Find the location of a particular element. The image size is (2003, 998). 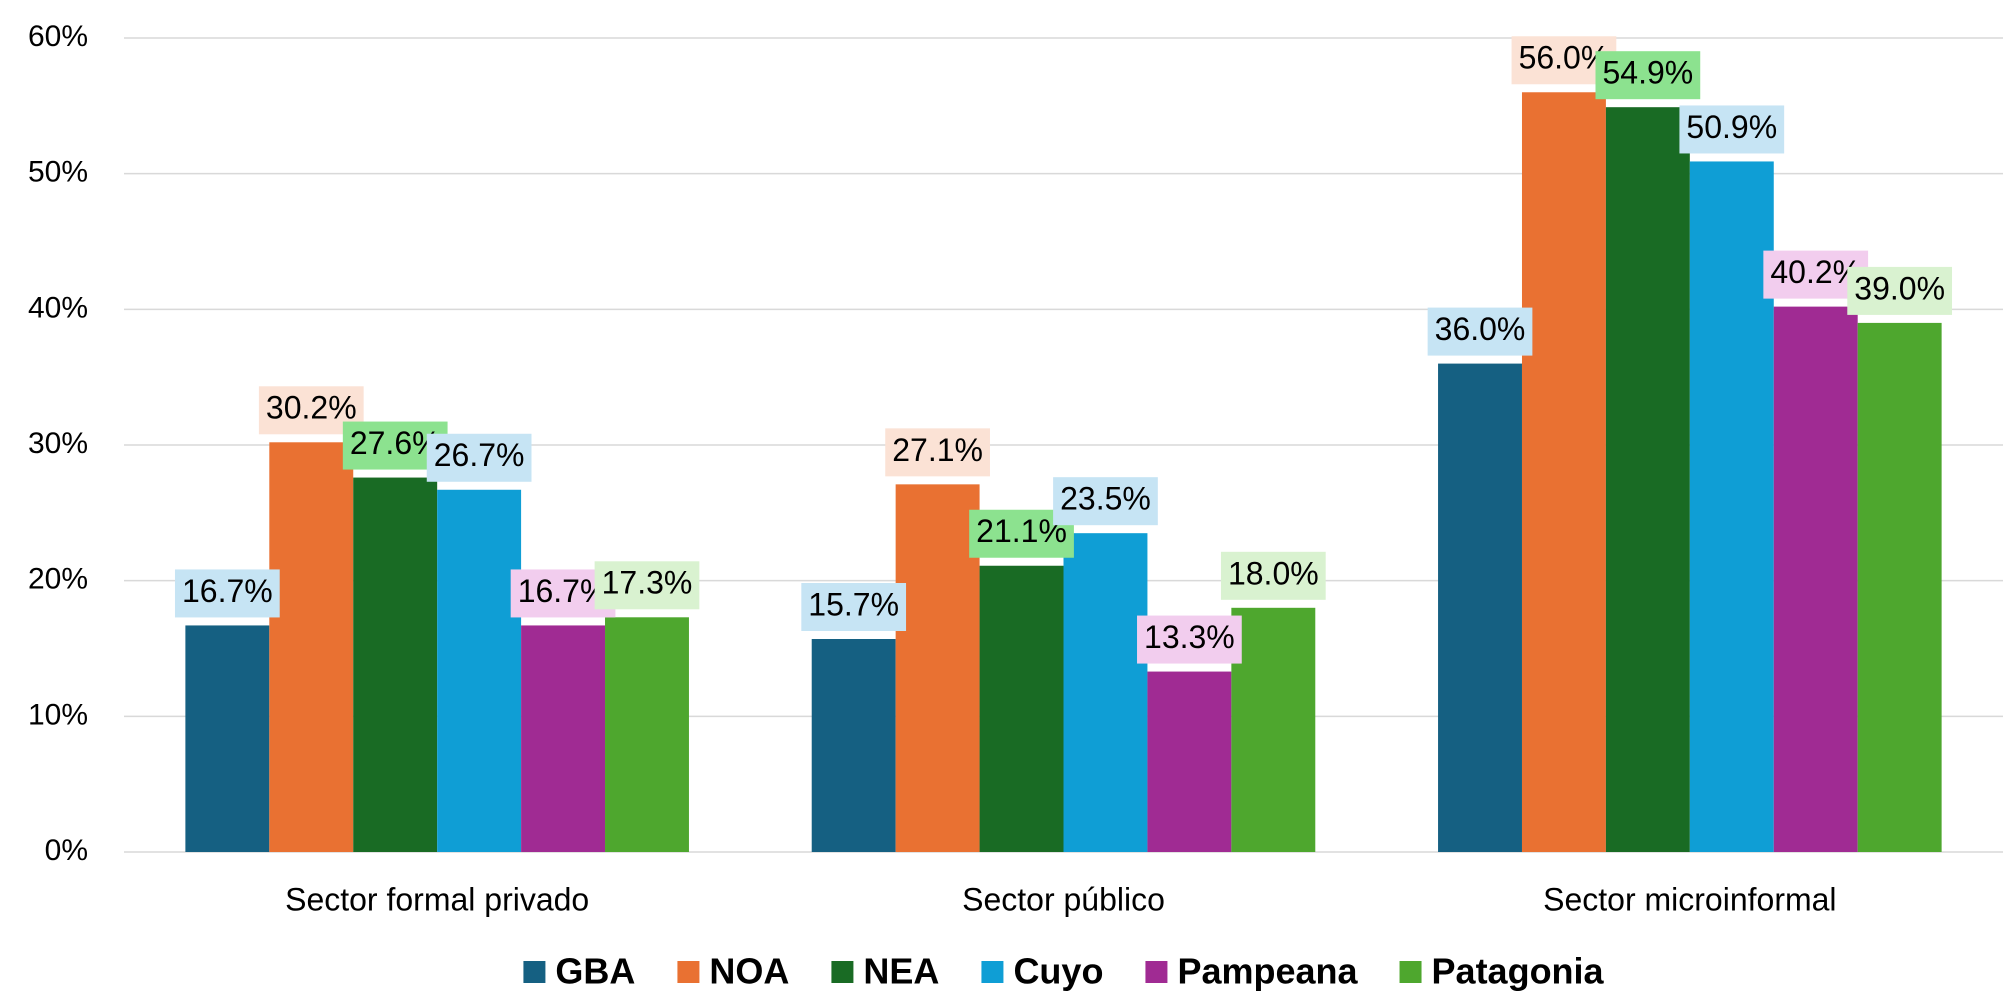

data-label: 54.9% is located at coordinates (1648, 73).